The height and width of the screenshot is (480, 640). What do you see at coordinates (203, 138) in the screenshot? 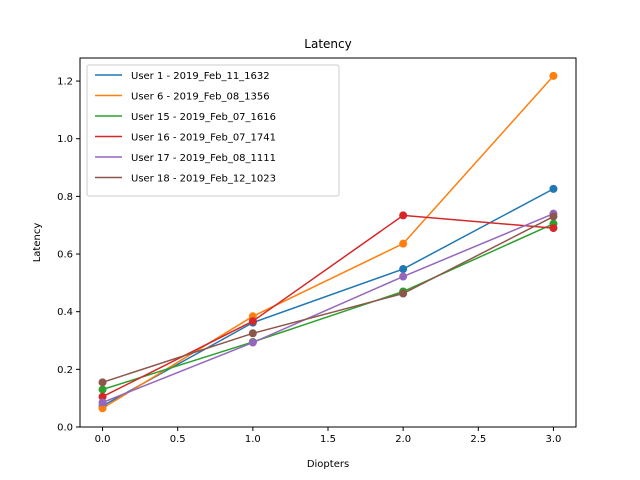
I see `legend-label: User 16 - 2019_Feb_07_1741` at bounding box center [203, 138].